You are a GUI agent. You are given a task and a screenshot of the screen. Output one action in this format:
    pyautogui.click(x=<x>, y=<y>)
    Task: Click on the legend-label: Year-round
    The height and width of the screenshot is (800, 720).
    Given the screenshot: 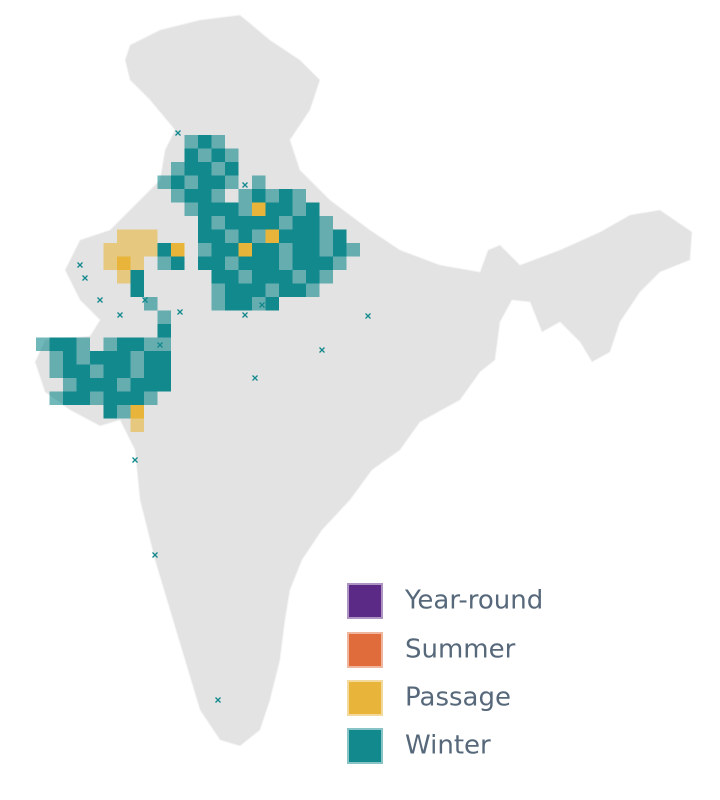 What is the action you would take?
    pyautogui.click(x=473, y=601)
    